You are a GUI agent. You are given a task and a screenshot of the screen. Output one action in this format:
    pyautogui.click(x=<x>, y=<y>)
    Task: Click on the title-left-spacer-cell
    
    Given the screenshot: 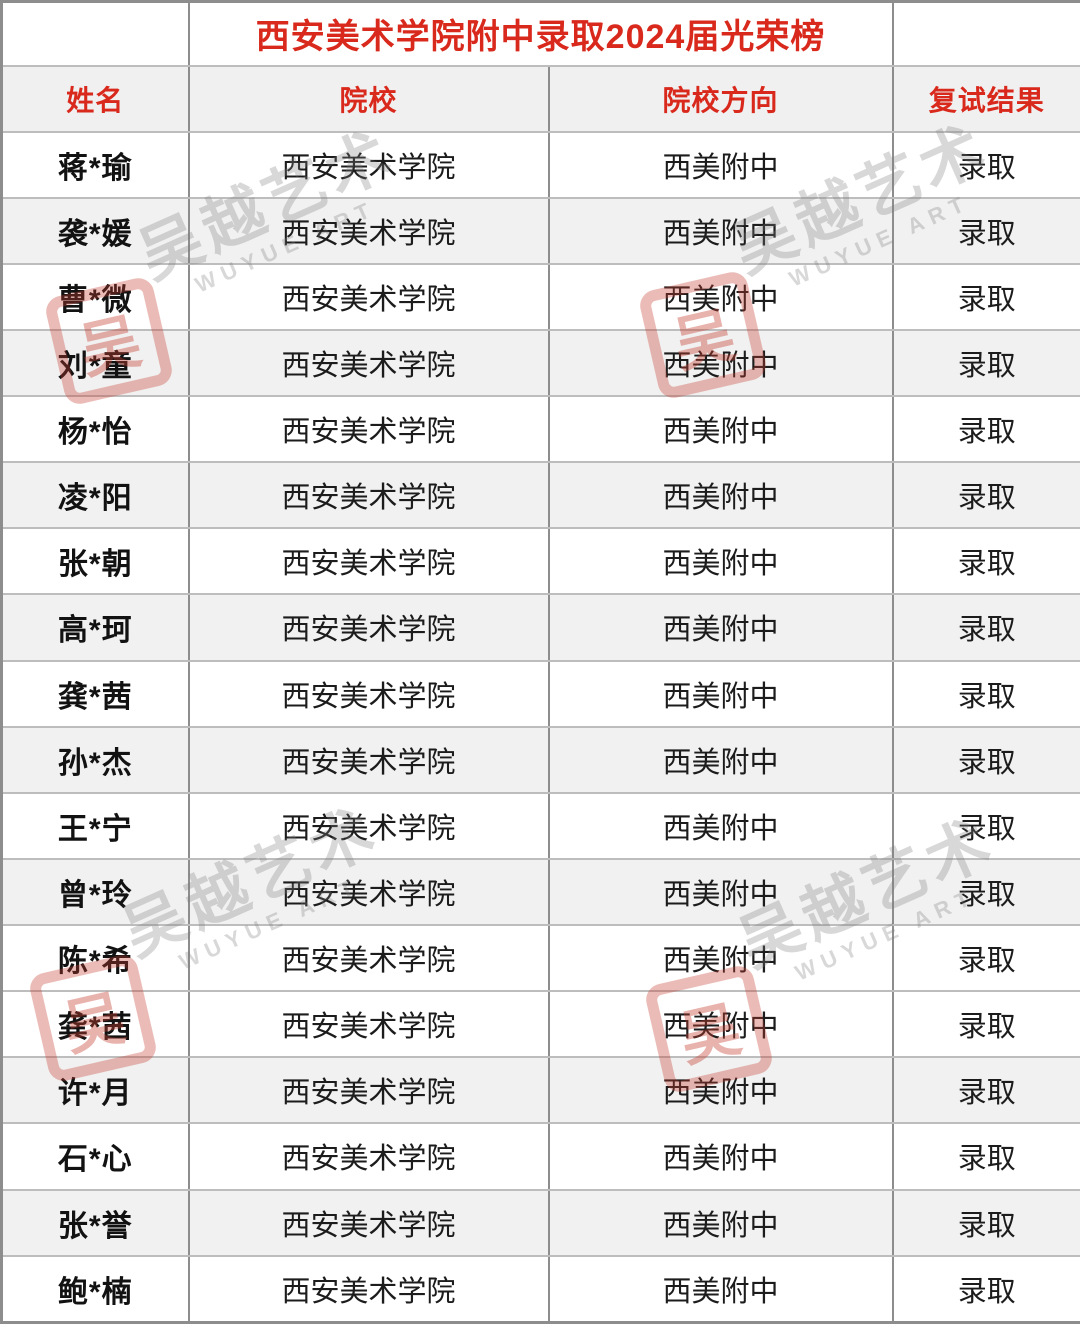 What is the action you would take?
    pyautogui.click(x=95, y=33)
    